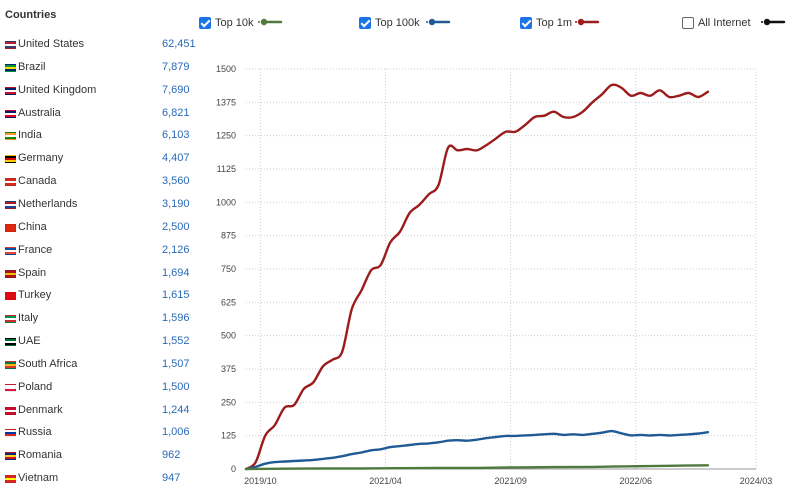 This screenshot has height=498, width=800. Describe the element at coordinates (176, 341) in the screenshot. I see `country-value: 1,552` at that location.